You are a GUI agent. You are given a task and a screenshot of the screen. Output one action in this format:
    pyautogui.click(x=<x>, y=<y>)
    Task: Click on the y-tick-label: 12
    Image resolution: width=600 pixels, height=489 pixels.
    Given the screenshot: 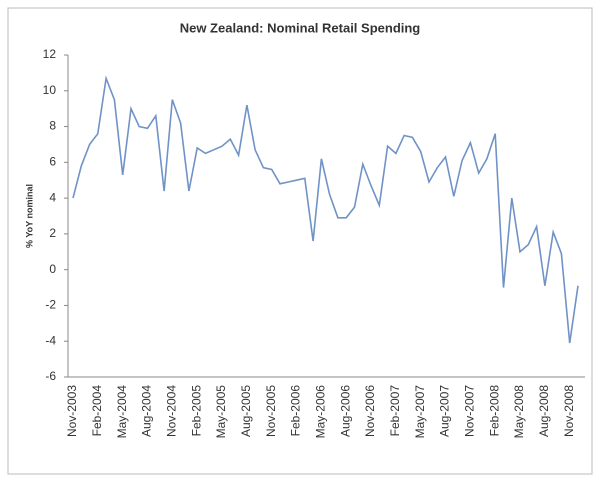 What is the action you would take?
    pyautogui.click(x=50, y=54)
    